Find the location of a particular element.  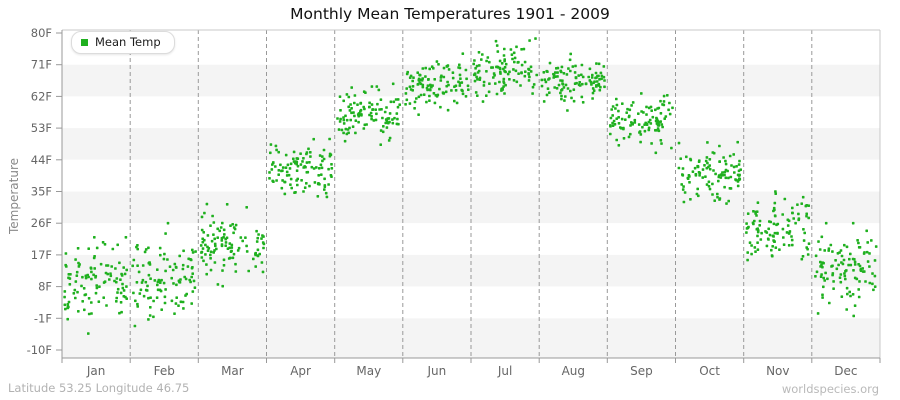

svg-text: Aug is located at coordinates (573, 371).